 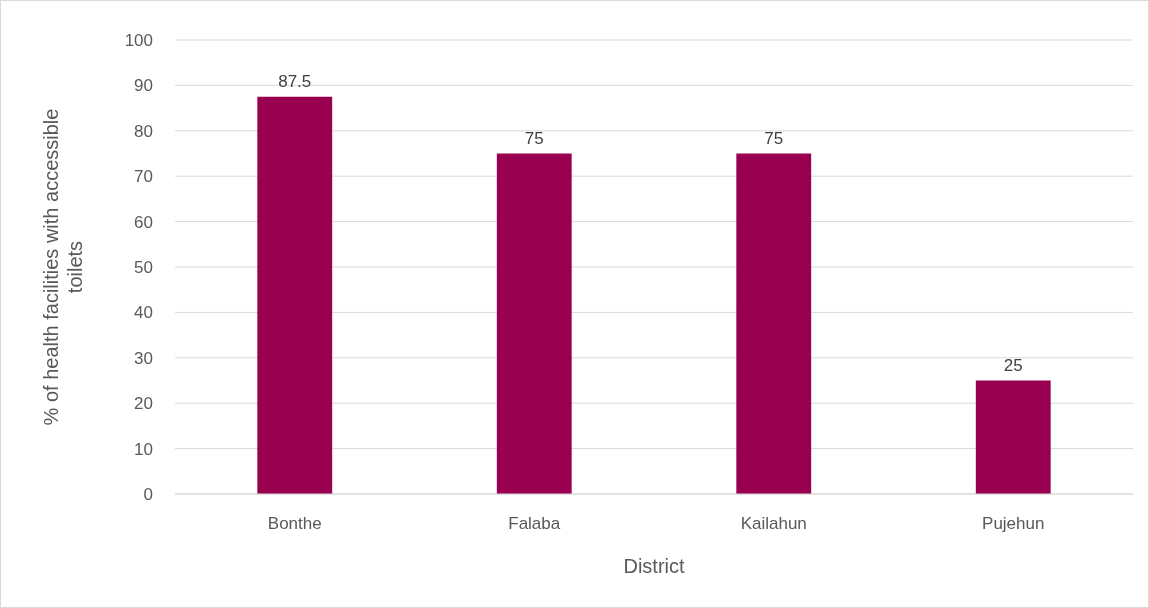 What do you see at coordinates (148, 494) in the screenshot?
I see `y-tick-label: 0` at bounding box center [148, 494].